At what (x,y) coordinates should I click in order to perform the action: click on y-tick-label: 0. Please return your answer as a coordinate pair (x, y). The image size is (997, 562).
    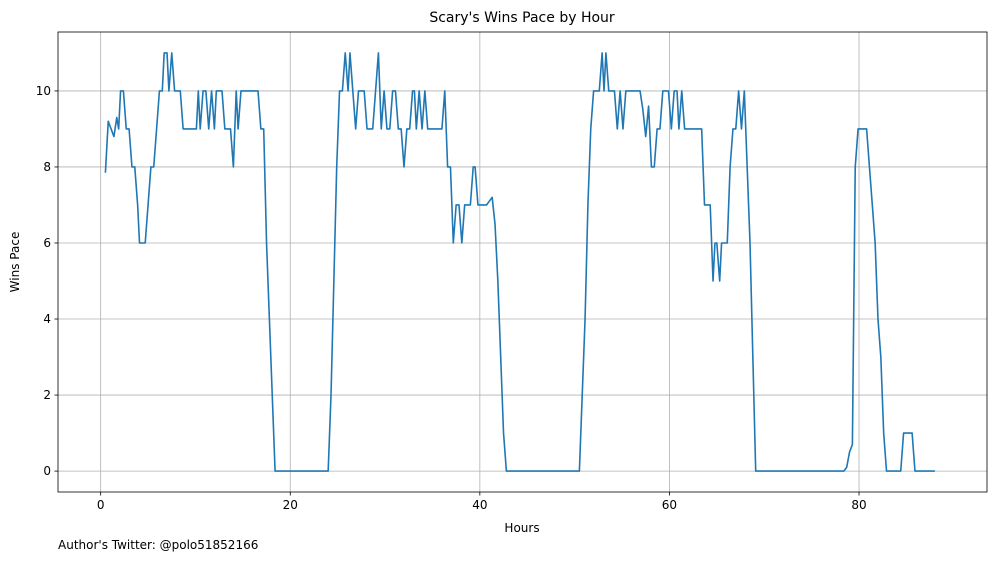
    Looking at the image, I should click on (47, 471).